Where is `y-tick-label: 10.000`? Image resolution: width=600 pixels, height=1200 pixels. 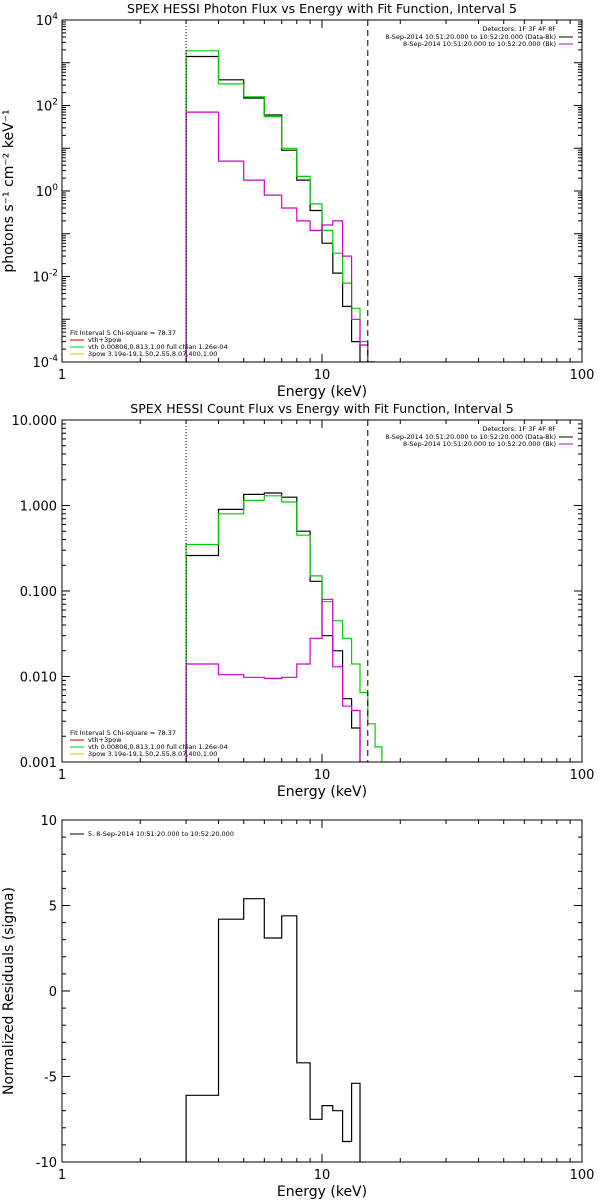 y-tick-label: 10.000 is located at coordinates (35, 421).